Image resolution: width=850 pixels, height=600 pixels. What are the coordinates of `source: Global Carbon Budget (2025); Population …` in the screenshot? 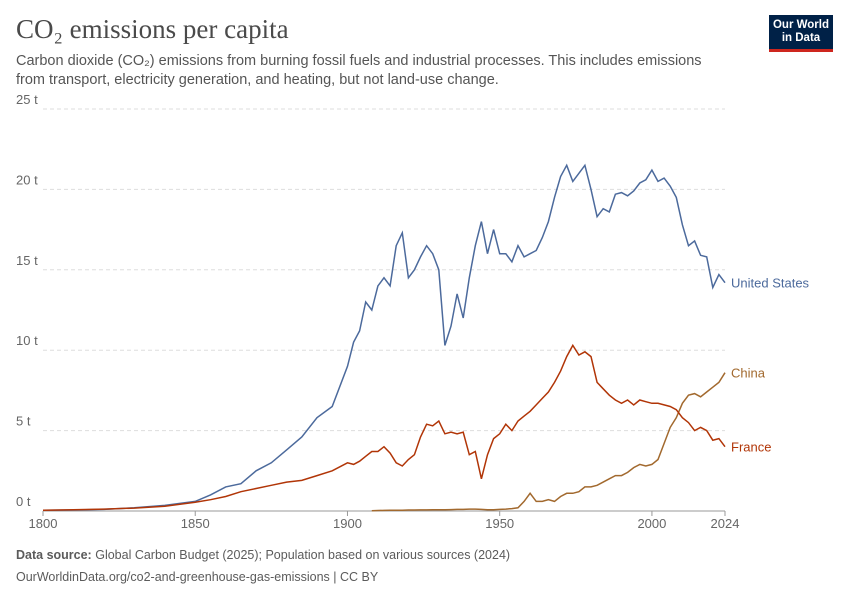 It's located at (303, 555).